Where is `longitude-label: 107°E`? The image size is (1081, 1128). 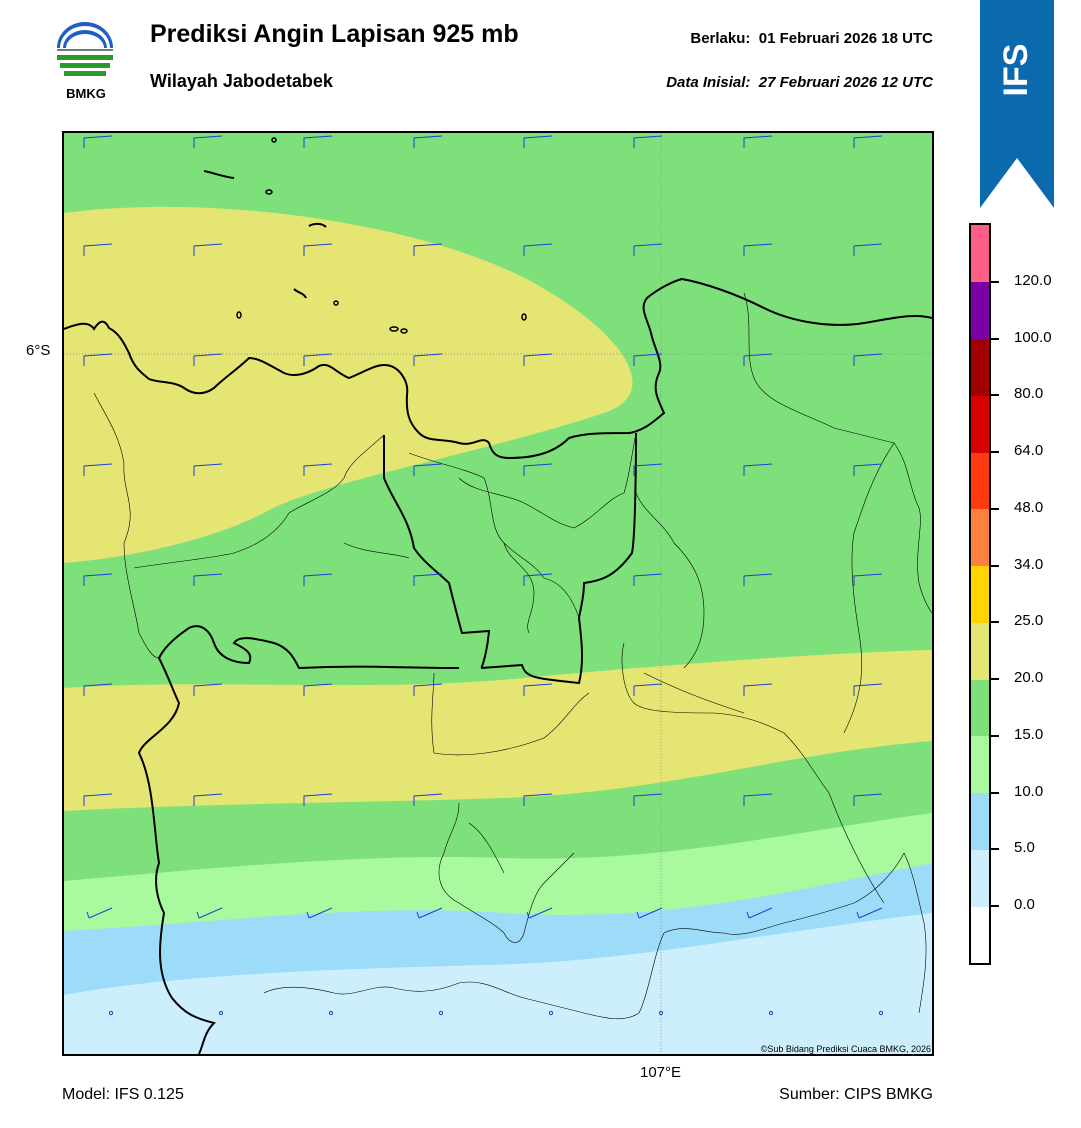
longitude-label: 107°E is located at coordinates (661, 1072).